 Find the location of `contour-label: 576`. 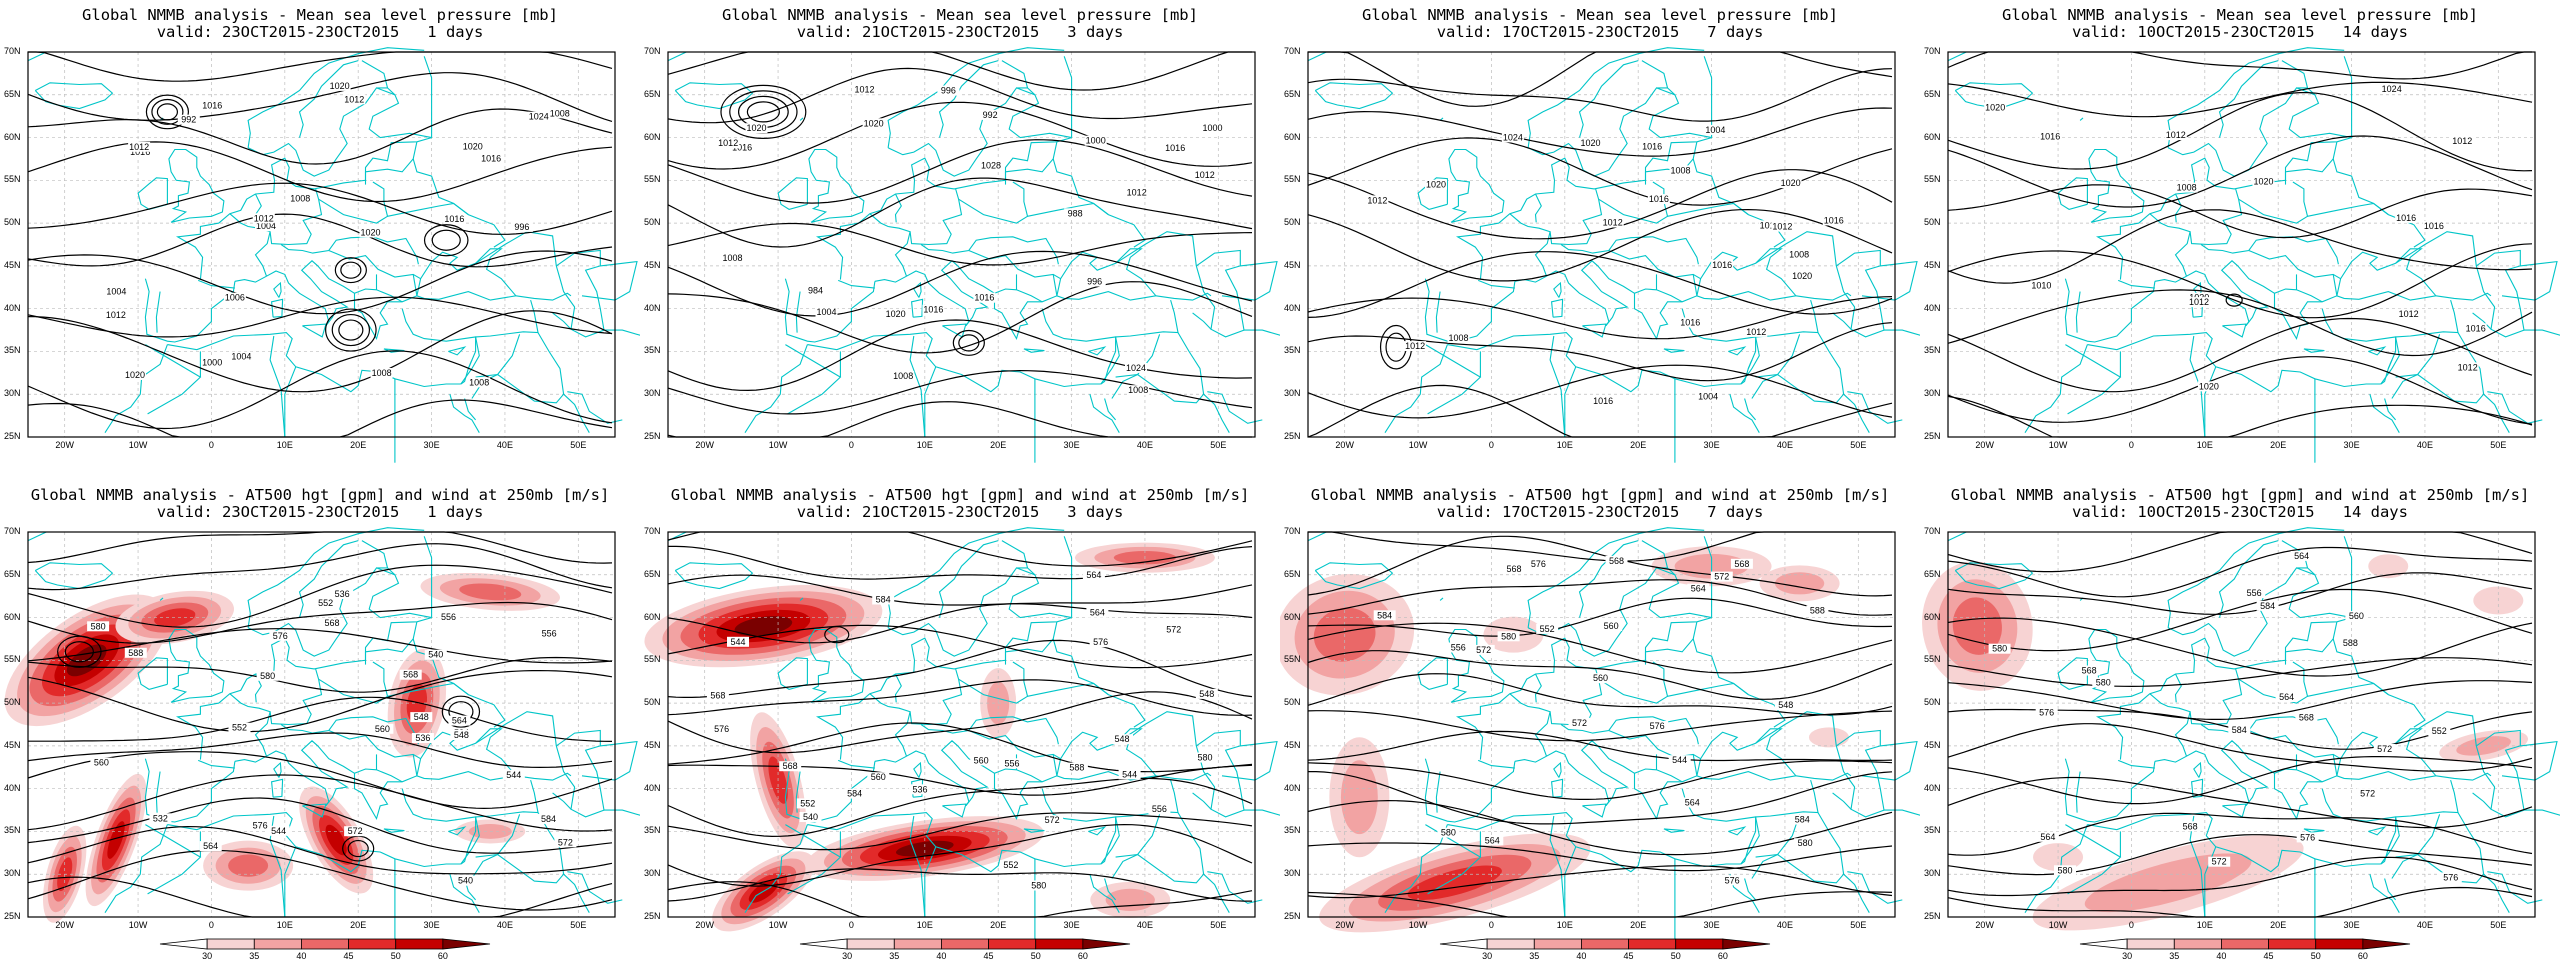

contour-label: 576 is located at coordinates (1657, 726).